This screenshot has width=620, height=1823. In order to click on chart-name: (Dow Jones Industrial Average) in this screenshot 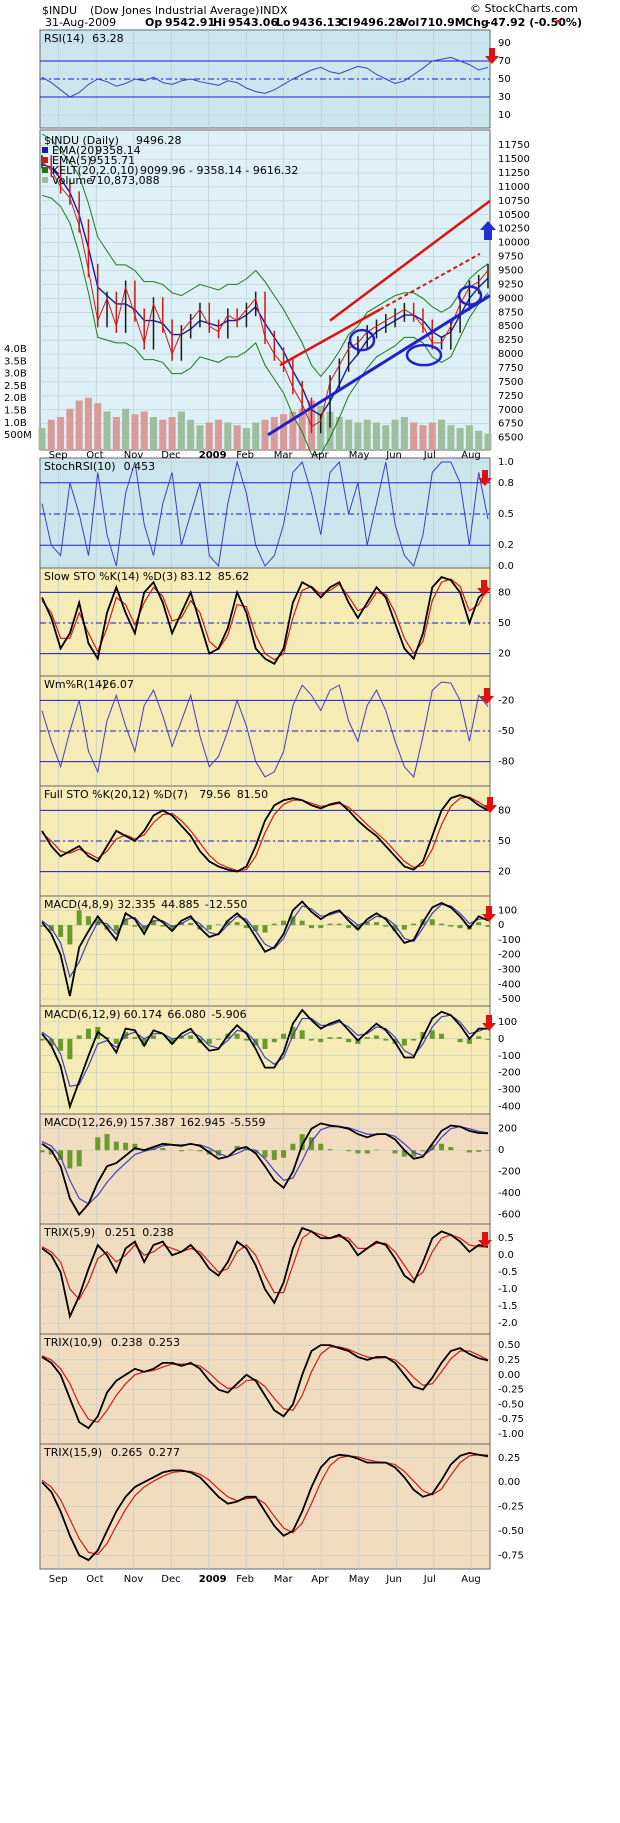, I will do `click(174, 10)`.